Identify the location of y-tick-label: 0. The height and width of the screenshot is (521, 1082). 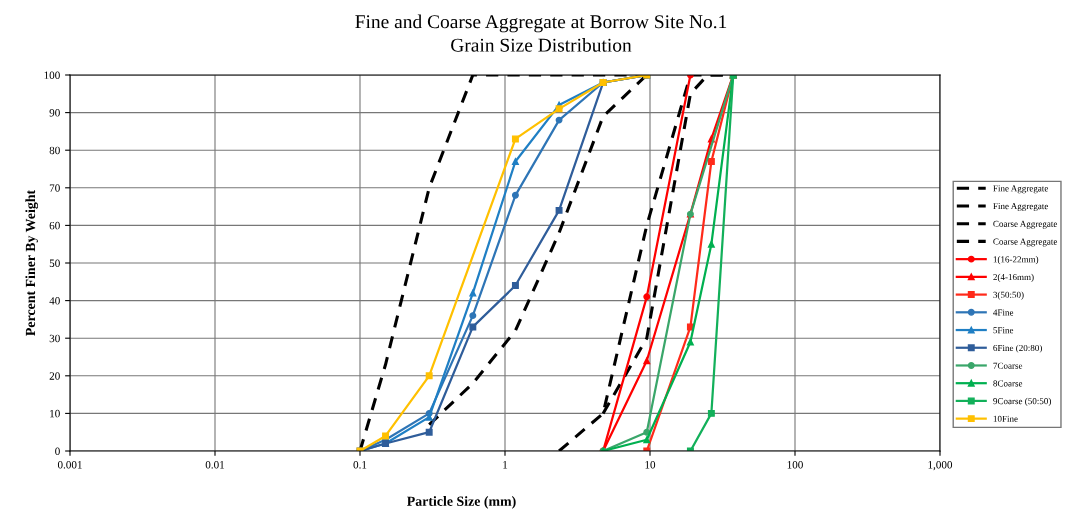
(57, 451).